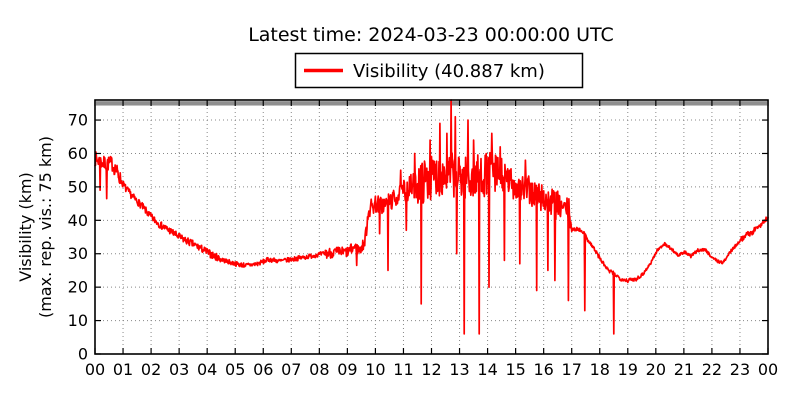 The height and width of the screenshot is (400, 800). What do you see at coordinates (45, 227) in the screenshot?
I see `y-axis-label-line2: (max. rep. vis.: 75 km)` at bounding box center [45, 227].